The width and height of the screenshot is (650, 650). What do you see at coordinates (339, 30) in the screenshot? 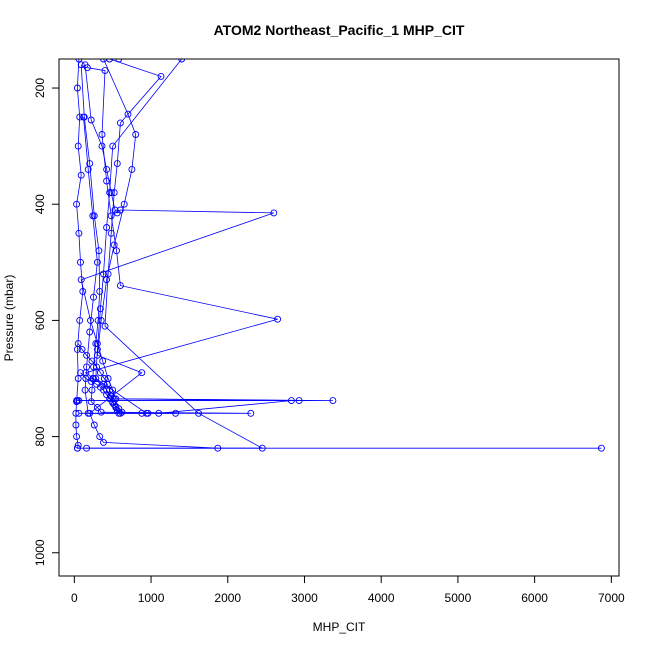
I see `chart-title: ATOM2 Northeast_Pacific_1 MHP_CIT` at bounding box center [339, 30].